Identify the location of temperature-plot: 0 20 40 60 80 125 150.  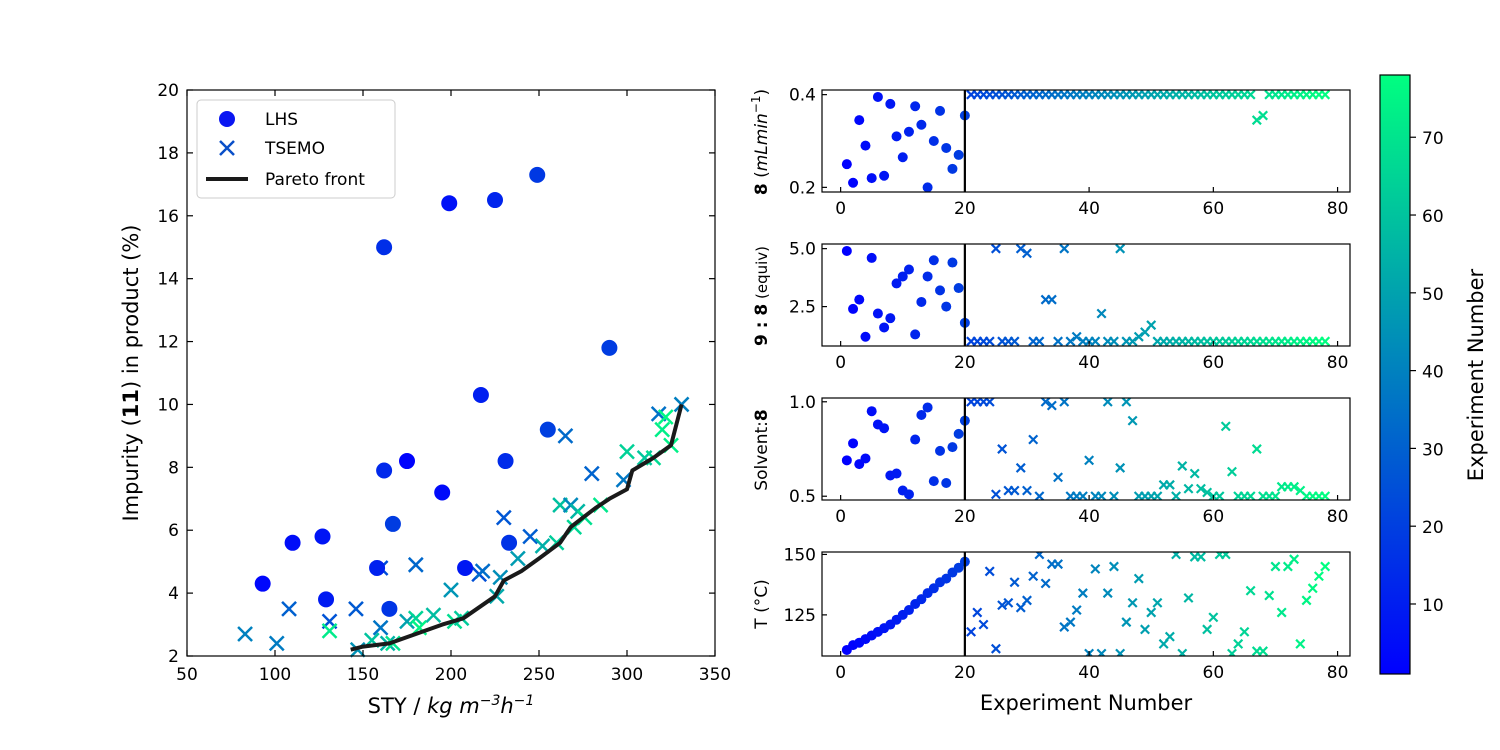
(1067, 614).